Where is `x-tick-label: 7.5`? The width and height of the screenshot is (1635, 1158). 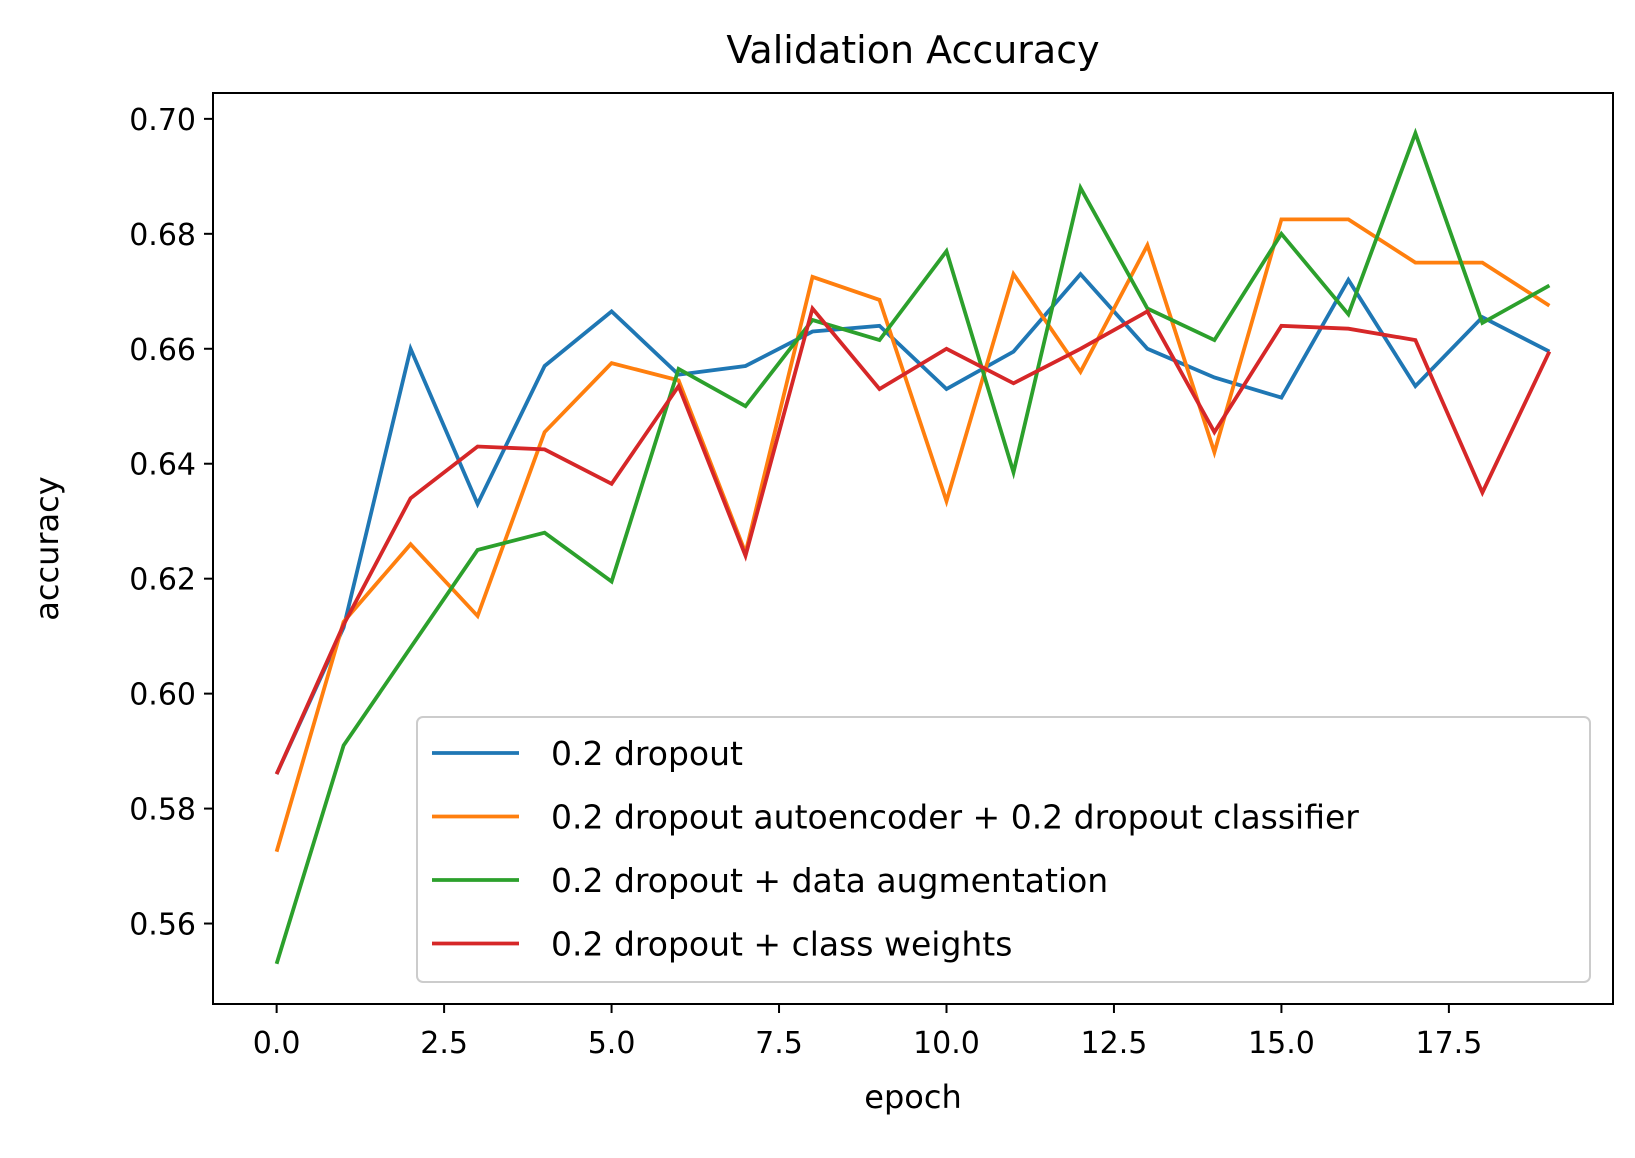 x-tick-label: 7.5 is located at coordinates (779, 1043).